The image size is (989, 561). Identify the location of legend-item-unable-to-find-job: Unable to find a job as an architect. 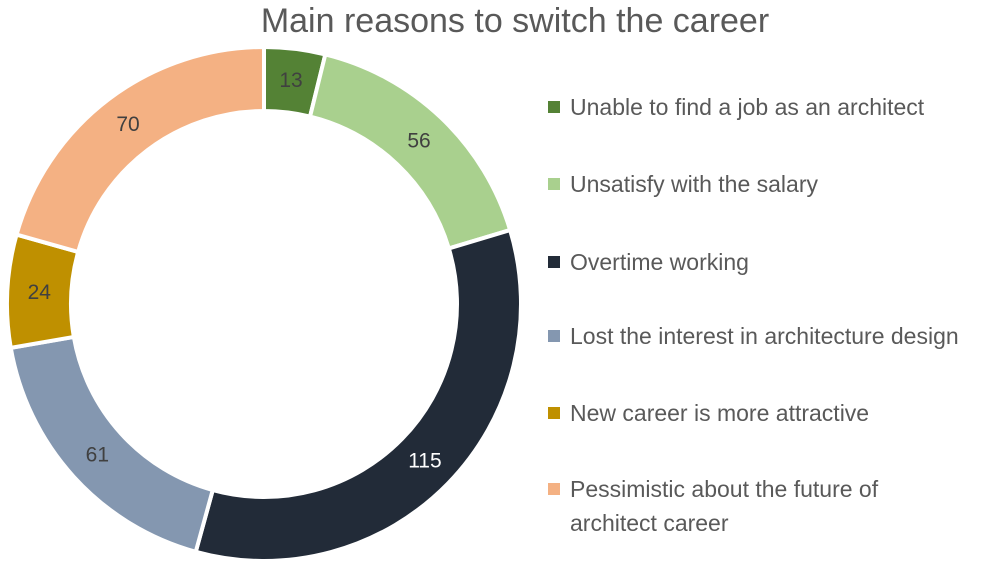
(768, 107).